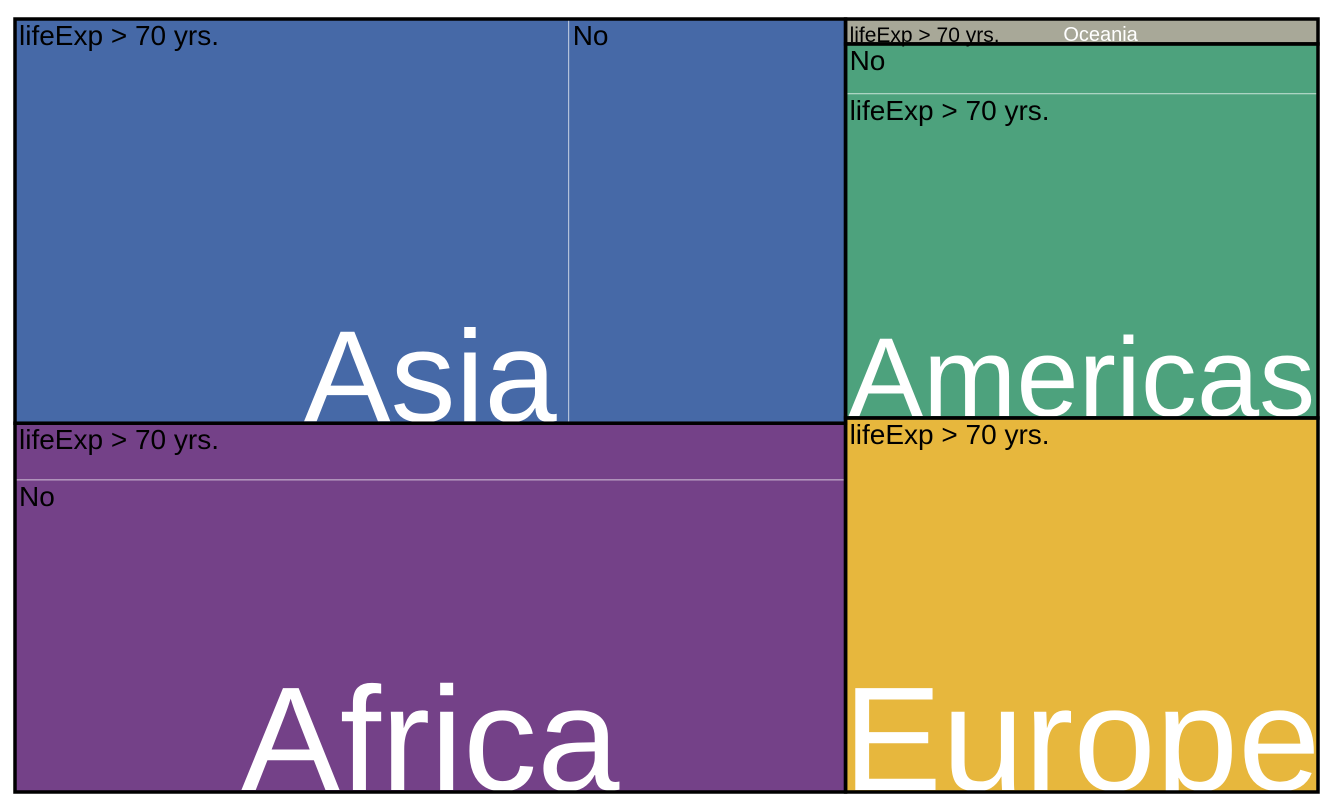 The width and height of the screenshot is (1336, 810). What do you see at coordinates (430, 733) in the screenshot?
I see `group-label-africa: Africa` at bounding box center [430, 733].